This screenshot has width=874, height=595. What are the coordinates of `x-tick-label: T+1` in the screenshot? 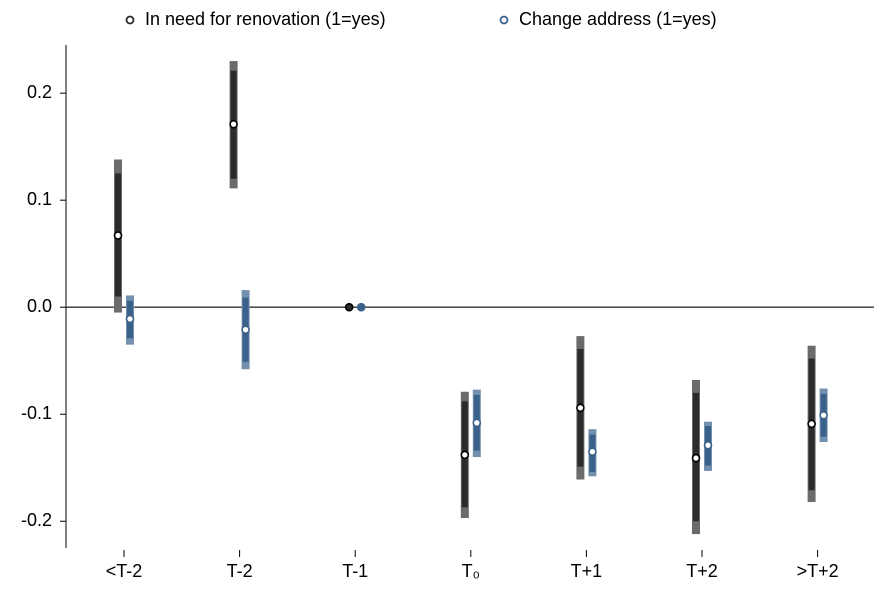 It's located at (587, 571).